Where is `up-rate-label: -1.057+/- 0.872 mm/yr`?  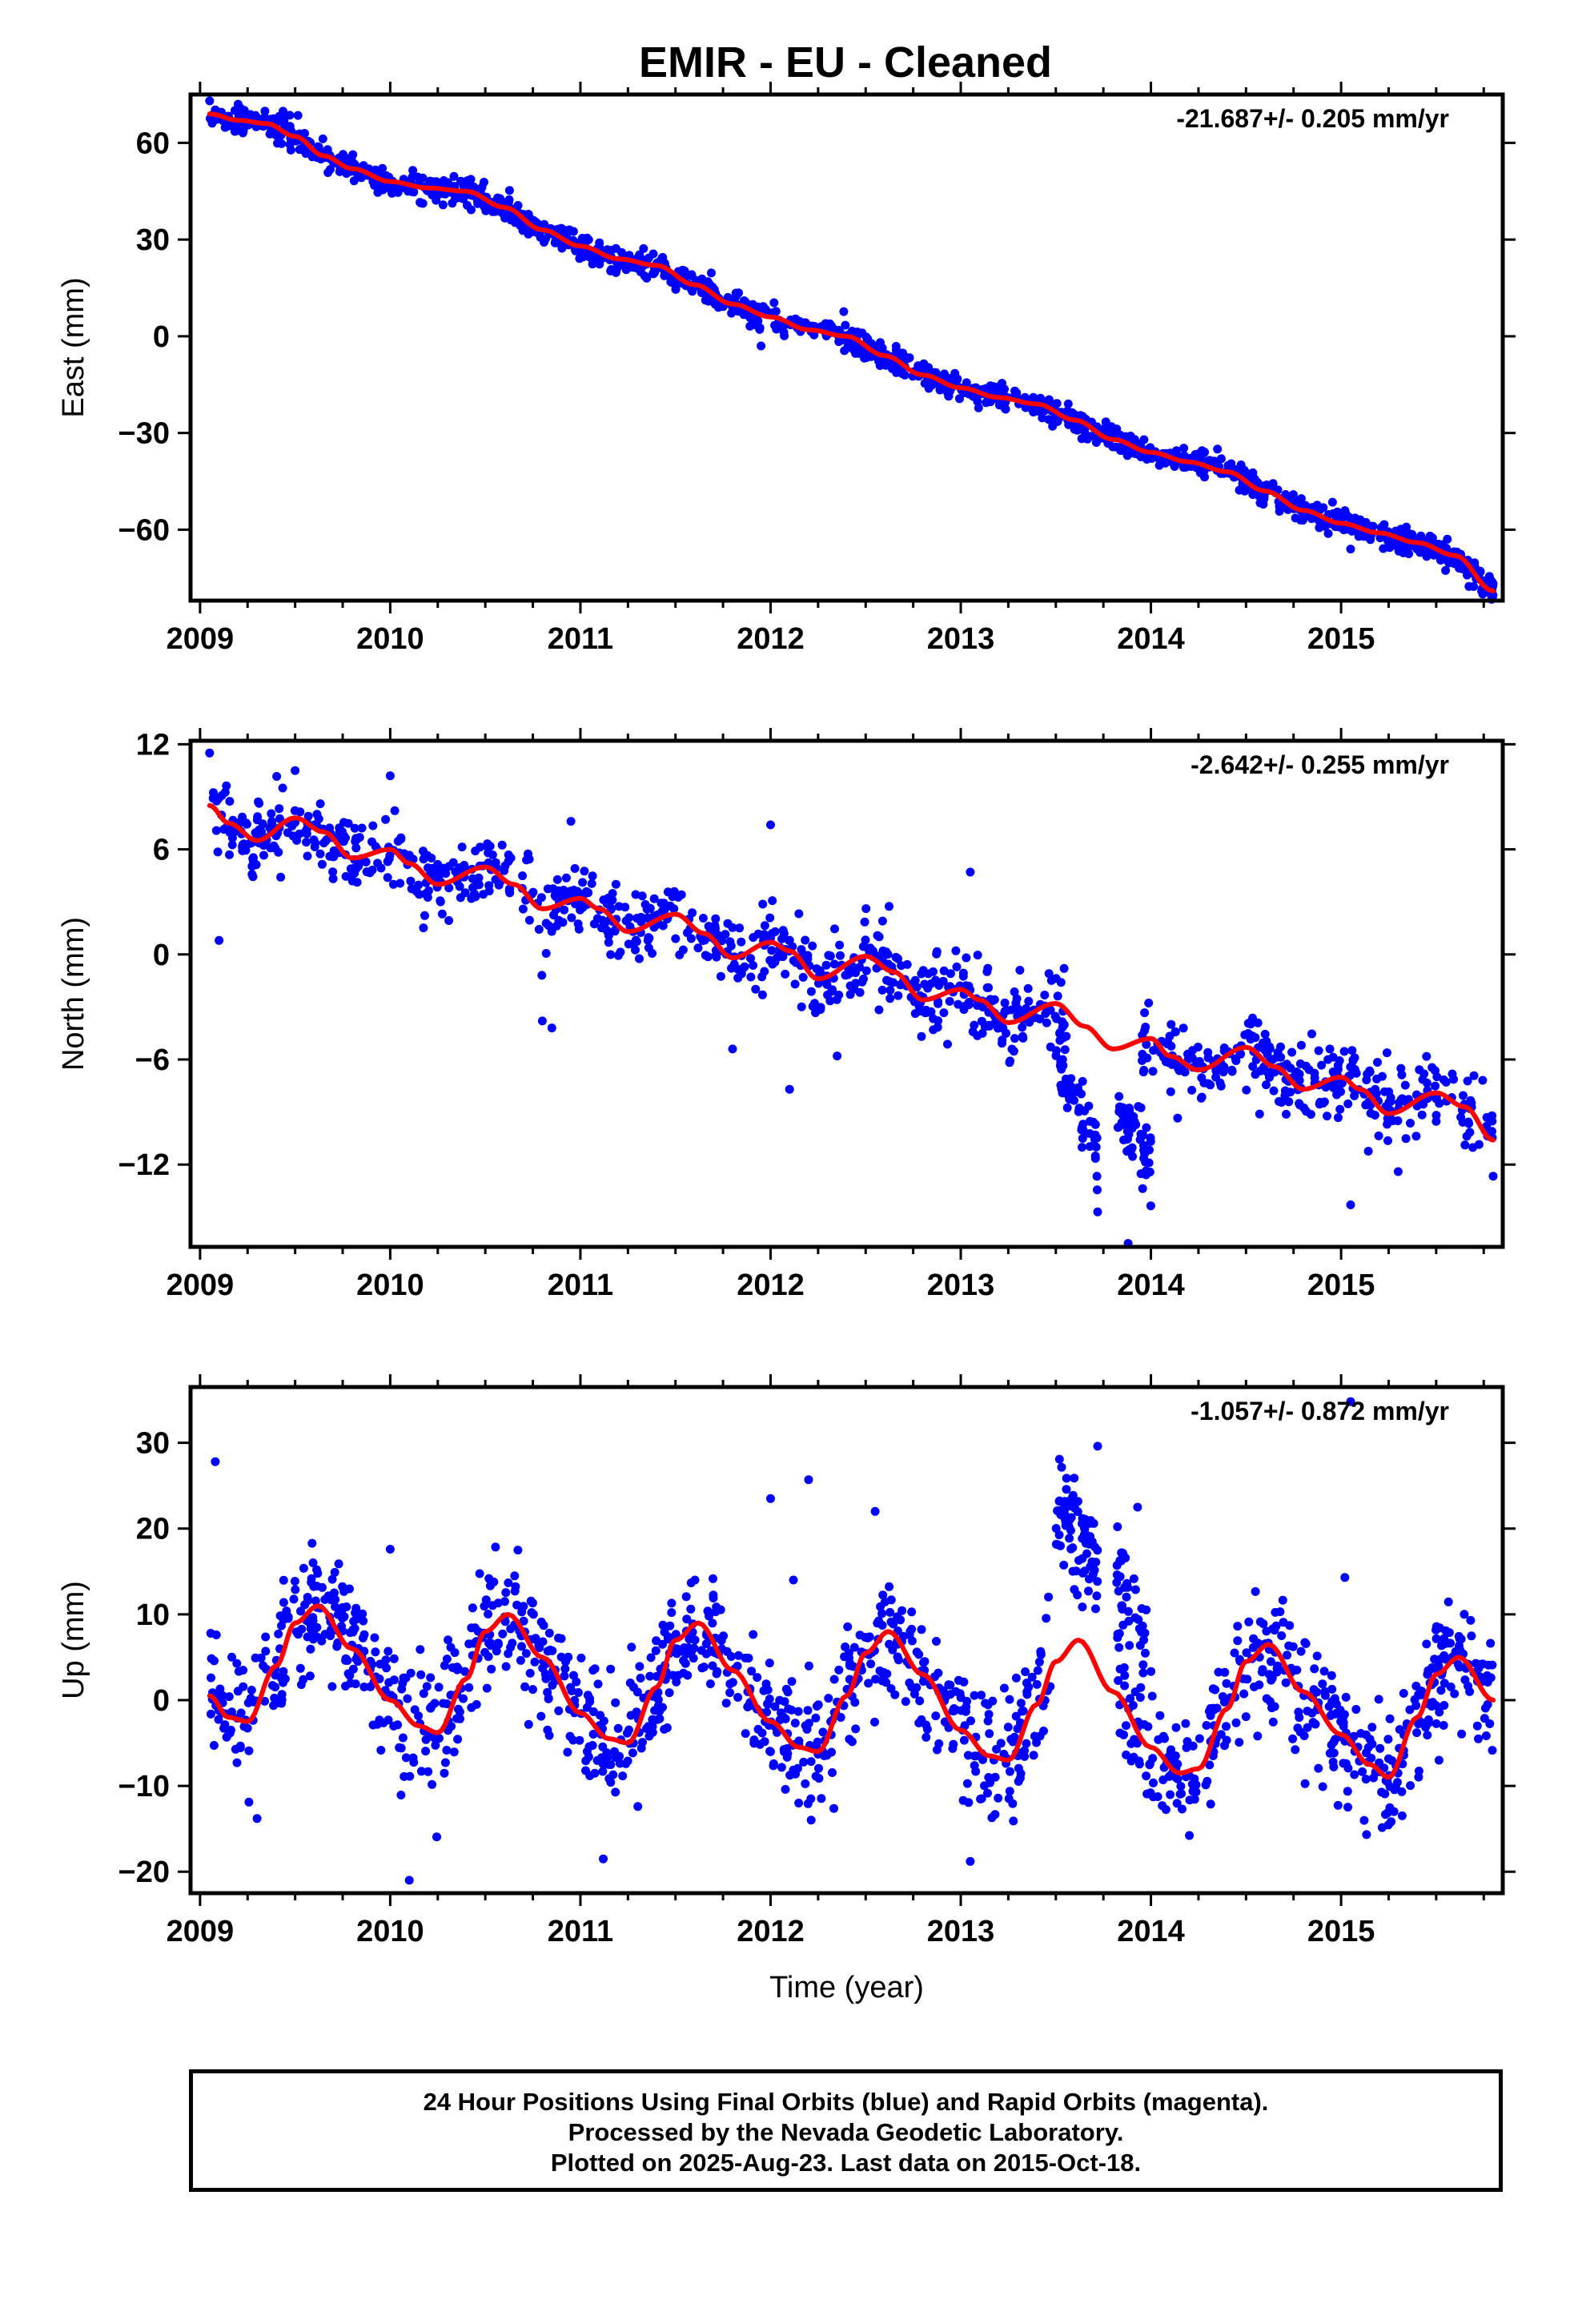
up-rate-label: -1.057+/- 0.872 mm/yr is located at coordinates (1320, 1411).